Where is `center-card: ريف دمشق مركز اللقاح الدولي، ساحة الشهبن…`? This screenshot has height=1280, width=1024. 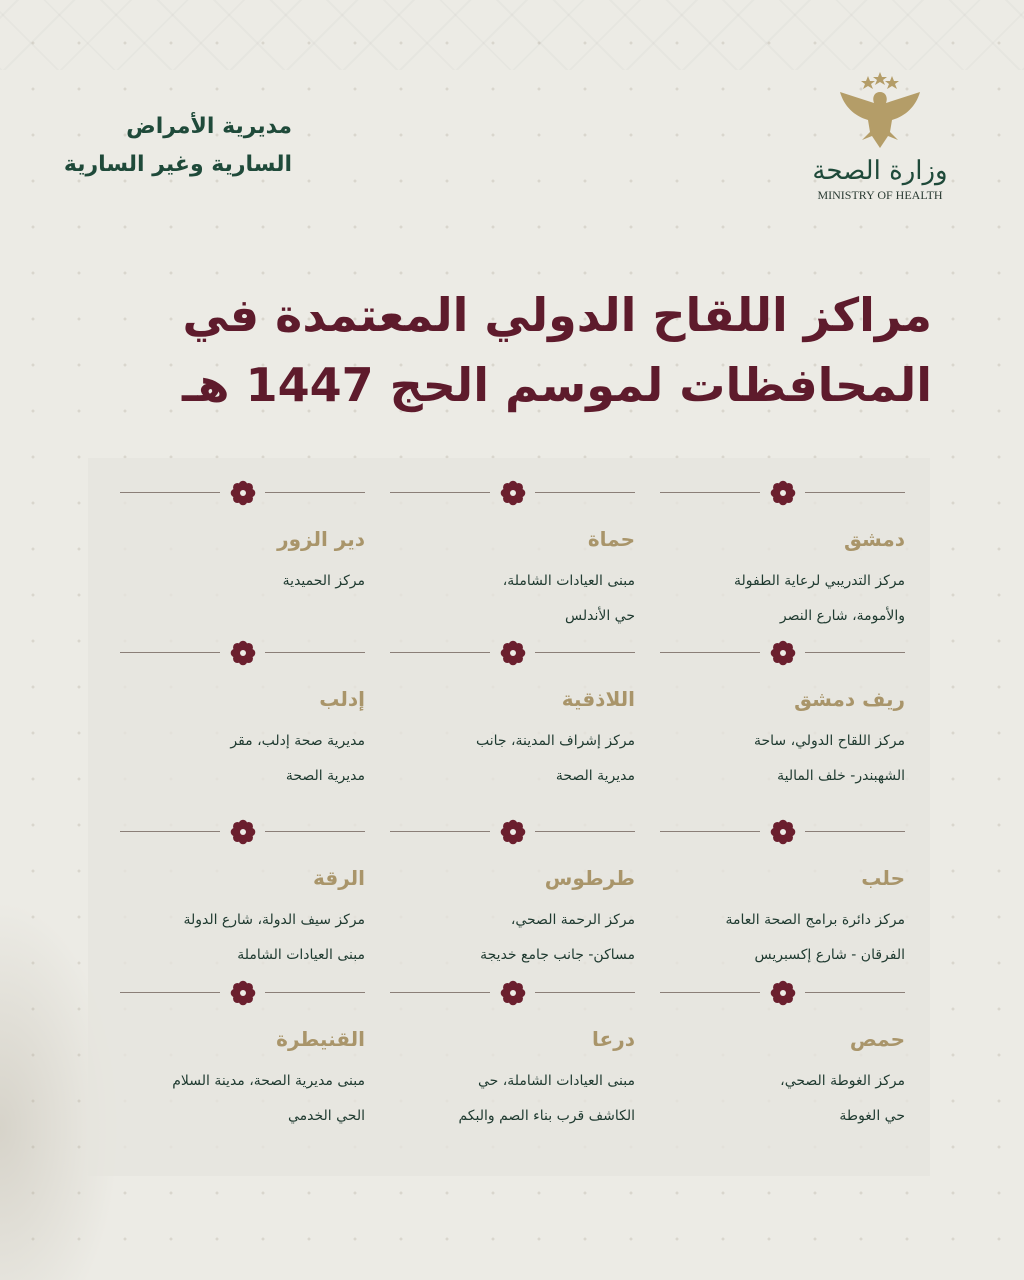
center-card: ريف دمشق مركز اللقاح الدولي، ساحة الشهبن… is located at coordinates (782, 727).